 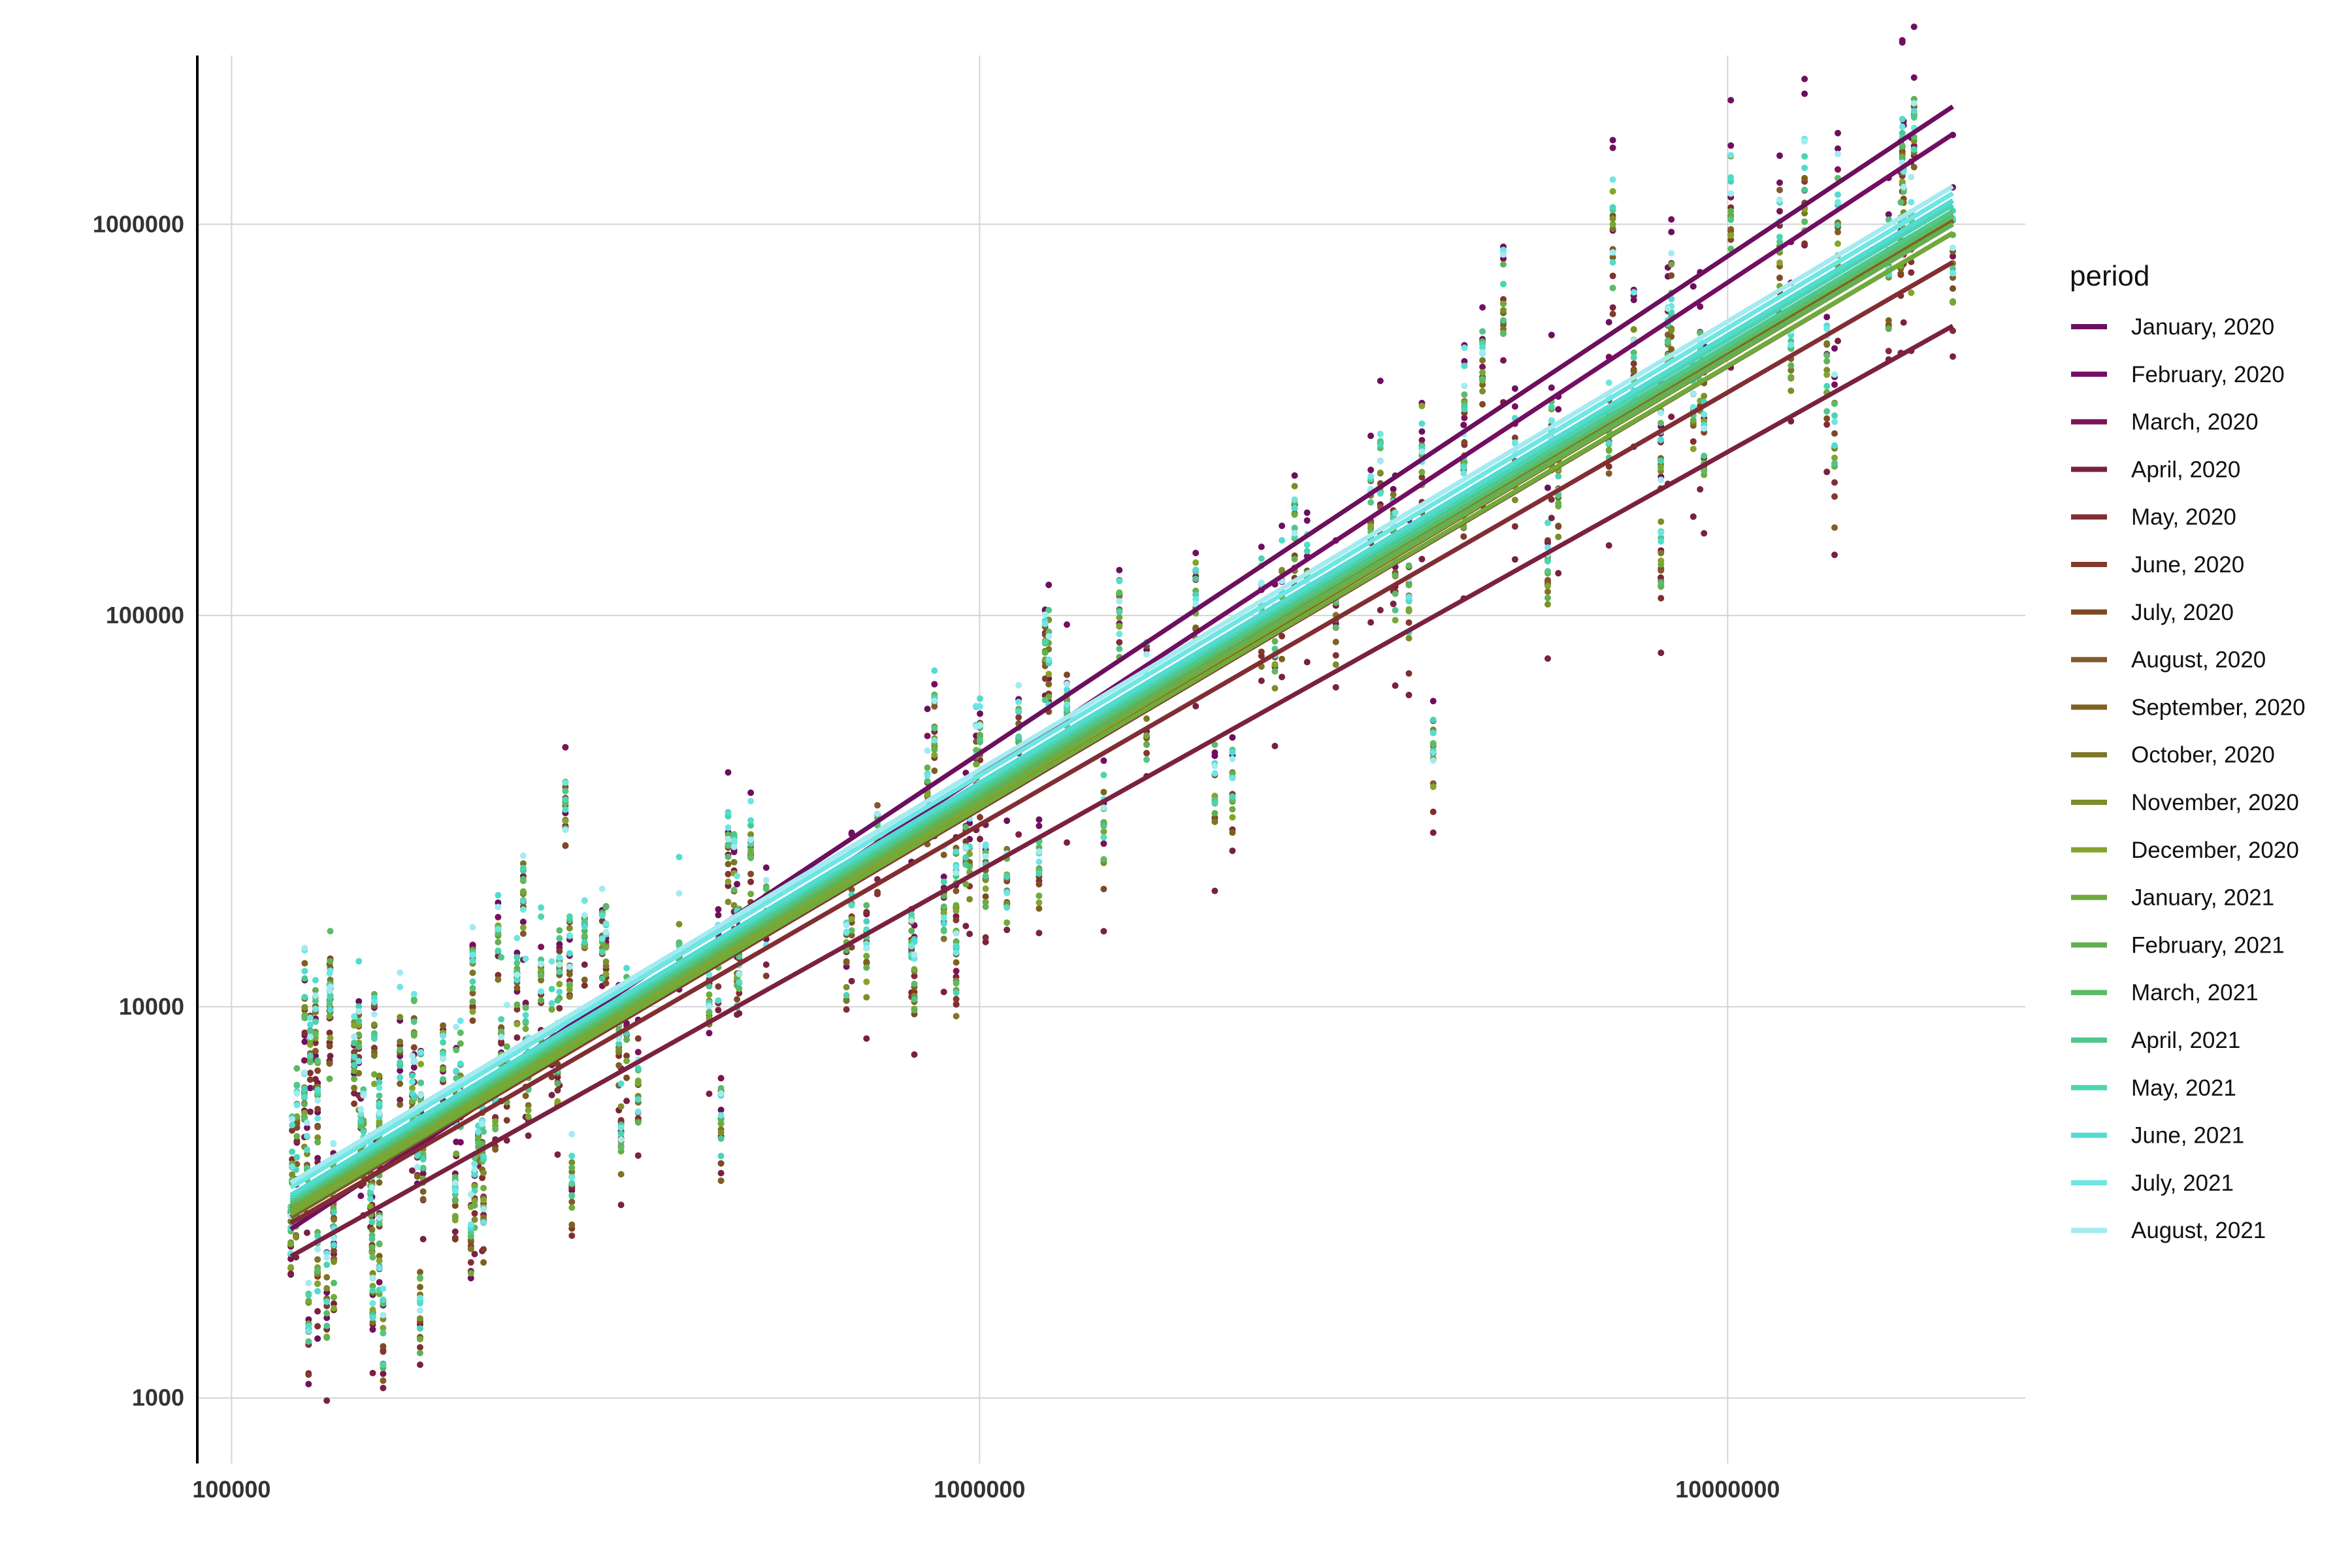 I want to click on y-tick-label: 1000000, so click(x=138, y=223).